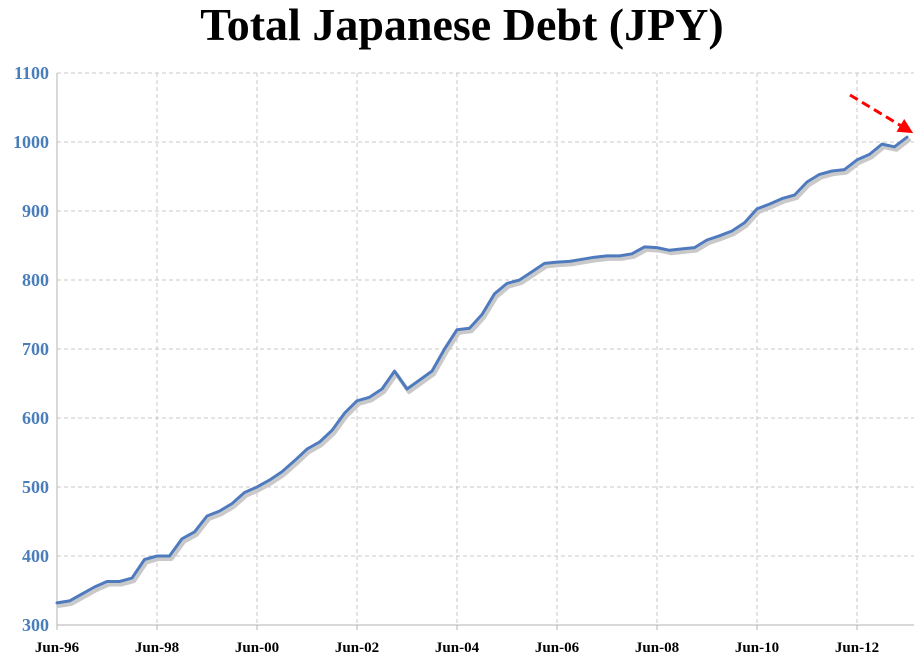 The height and width of the screenshot is (662, 924). Describe the element at coordinates (757, 648) in the screenshot. I see `x-tick-label: Jun-10` at that location.